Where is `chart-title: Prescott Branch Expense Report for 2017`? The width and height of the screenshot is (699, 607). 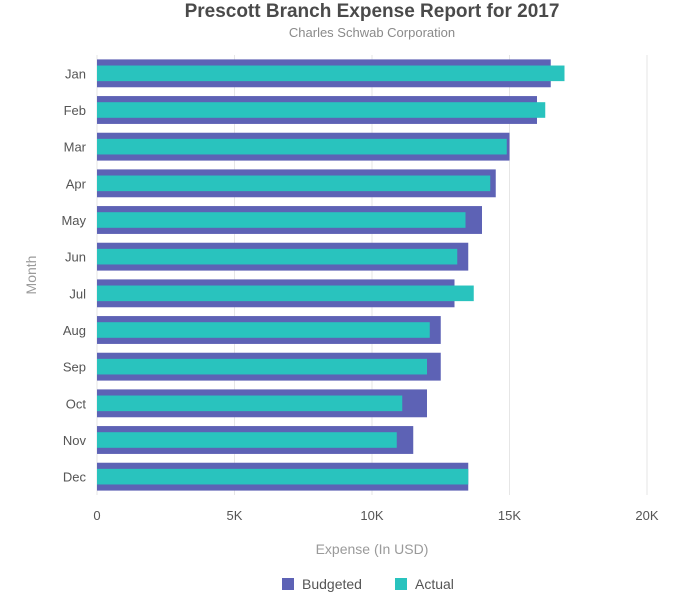 chart-title: Prescott Branch Expense Report for 2017 is located at coordinates (372, 11).